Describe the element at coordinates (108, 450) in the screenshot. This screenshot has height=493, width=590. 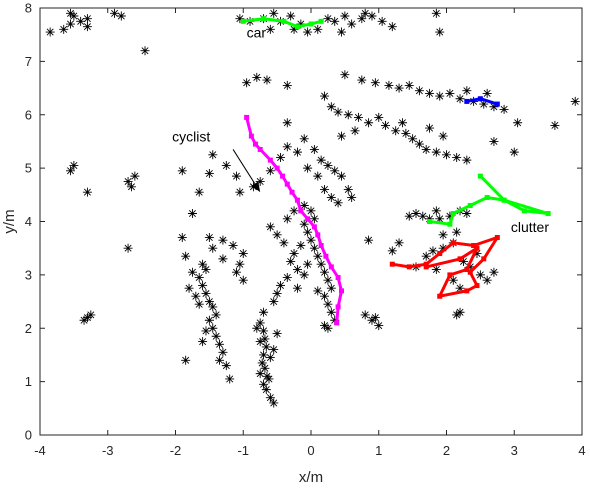
I see `x-tick-label: -3` at that location.